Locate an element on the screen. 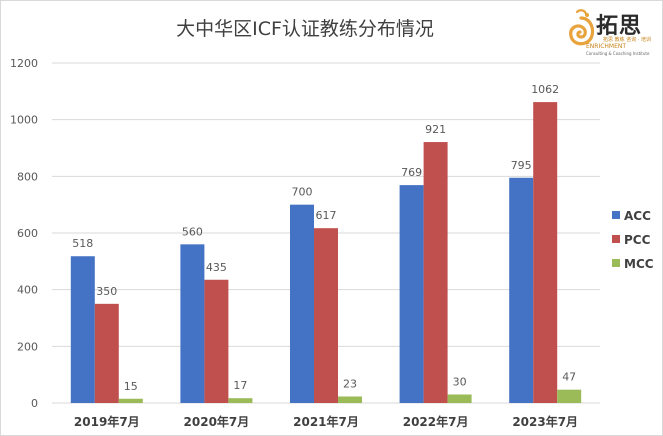 The height and width of the screenshot is (436, 663). x-tick-label: 2020年7月 is located at coordinates (217, 421).